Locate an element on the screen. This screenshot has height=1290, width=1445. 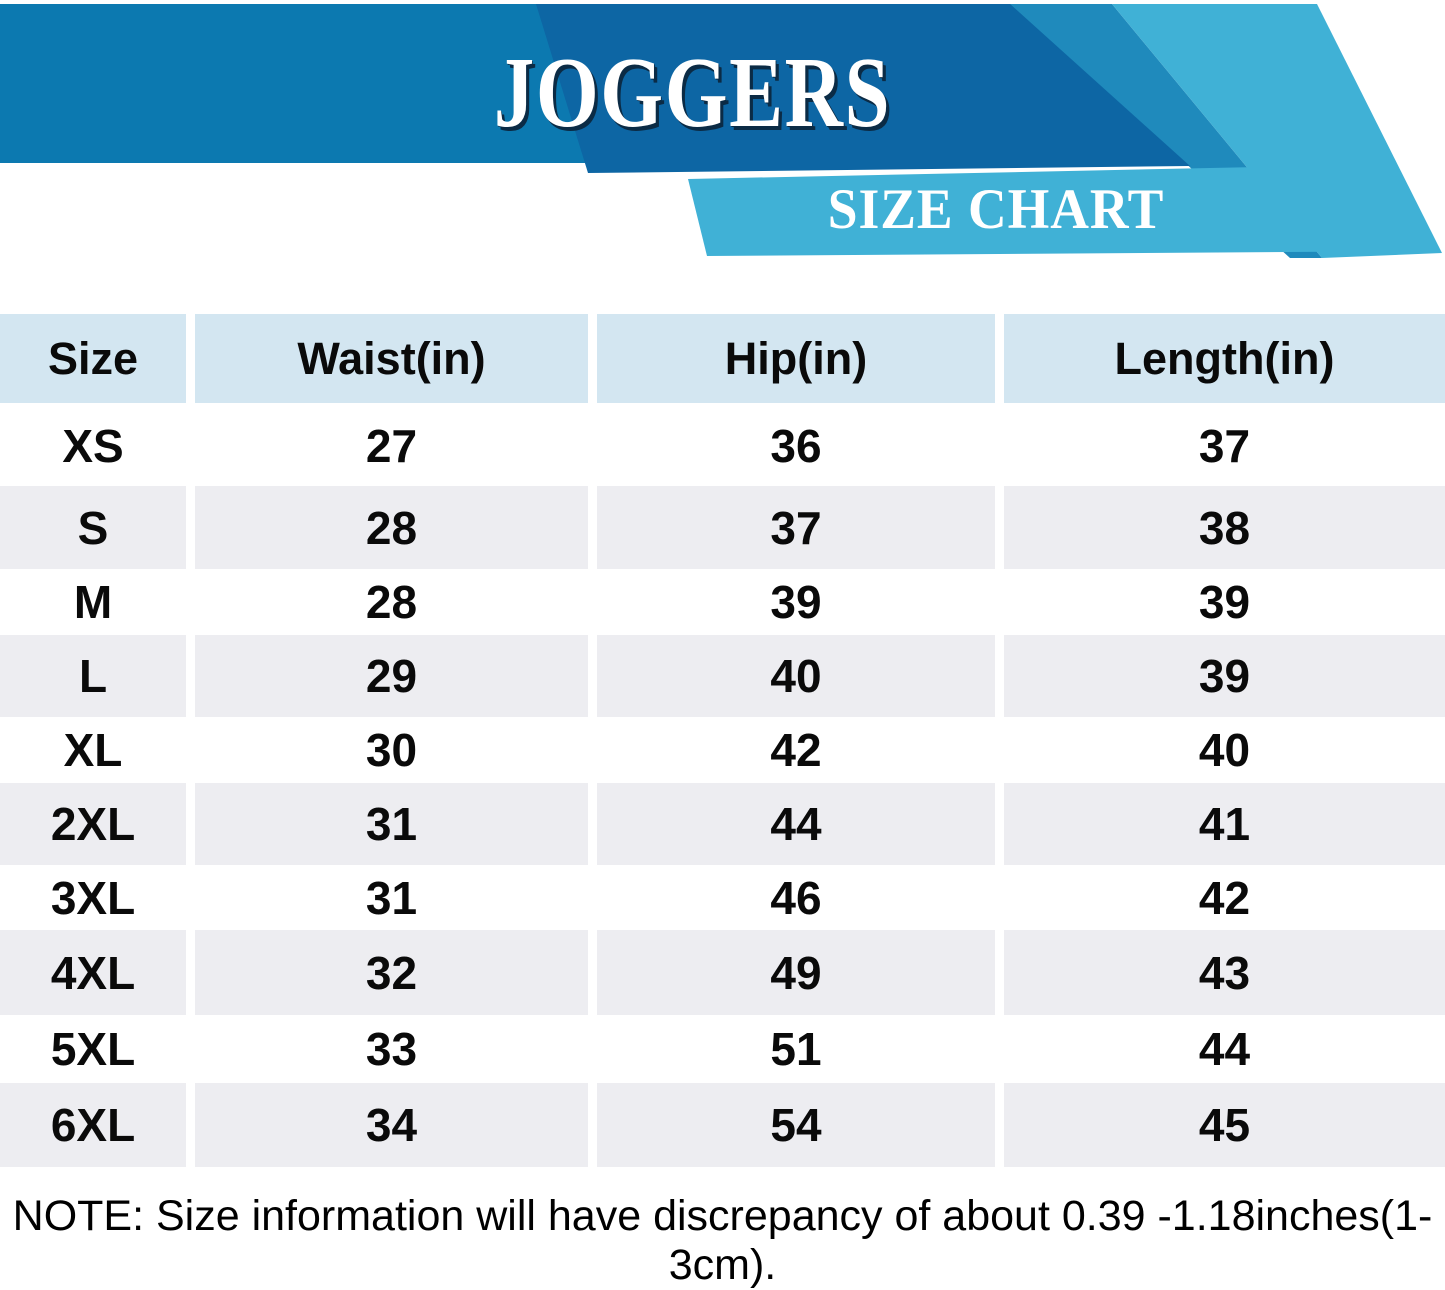
cell-size: XS is located at coordinates (93, 446).